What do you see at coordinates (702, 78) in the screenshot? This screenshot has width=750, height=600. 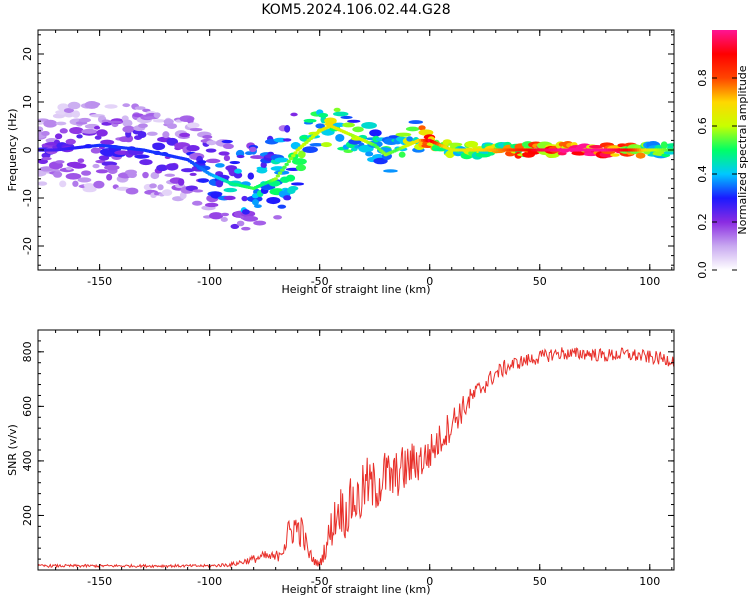 I see `colorbar-tick-label: 0.8` at bounding box center [702, 78].